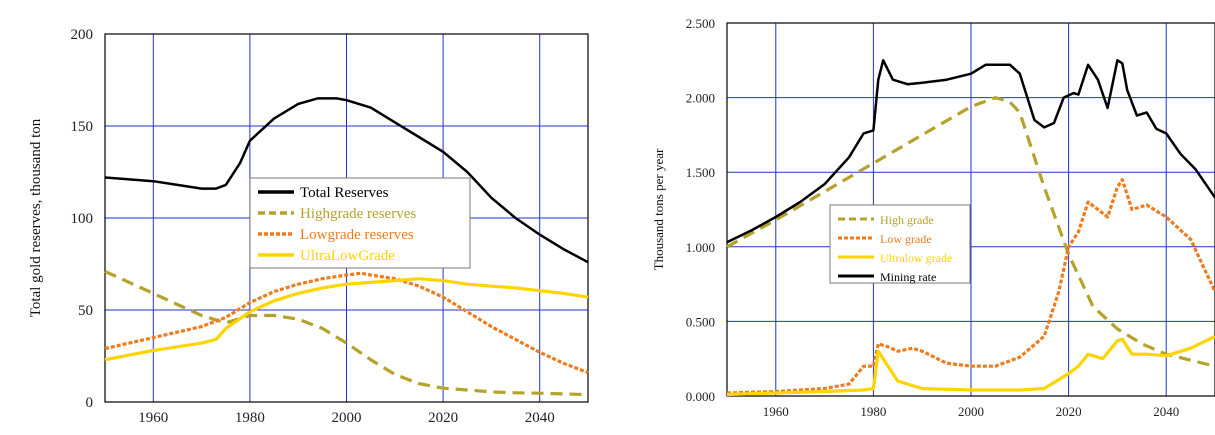 The width and height of the screenshot is (1215, 435). I want to click on y-axis: 0 50 100 150 200, so click(82, 219).